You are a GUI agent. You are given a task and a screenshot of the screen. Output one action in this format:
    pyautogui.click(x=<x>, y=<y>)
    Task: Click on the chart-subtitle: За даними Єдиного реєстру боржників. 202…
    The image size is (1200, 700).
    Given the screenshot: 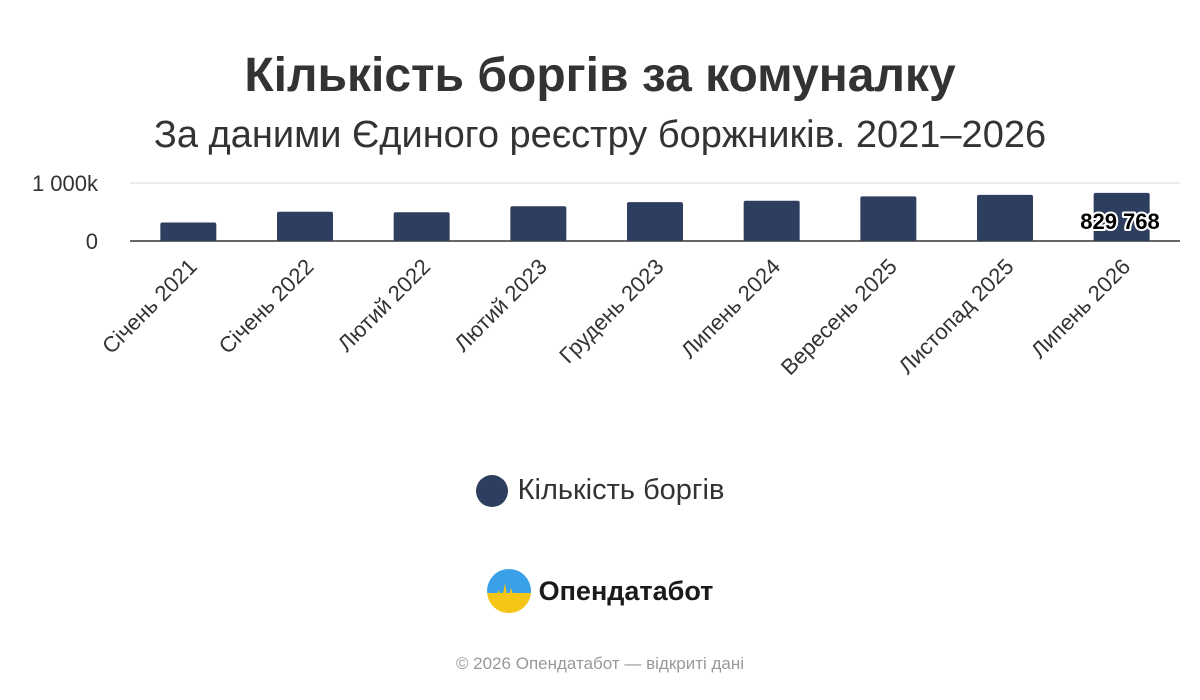 What is the action you would take?
    pyautogui.click(x=600, y=135)
    